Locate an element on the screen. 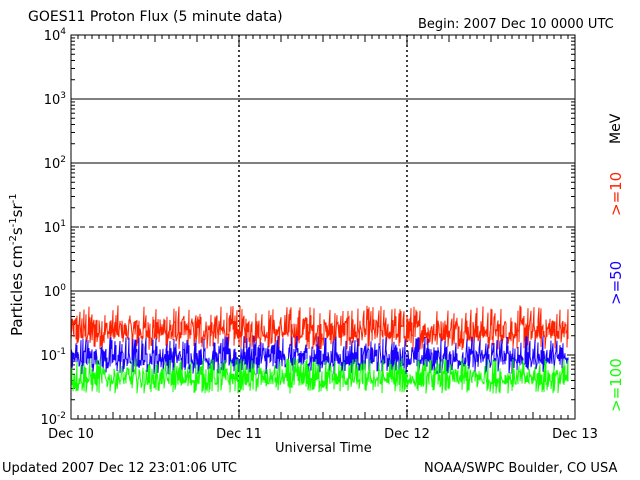 This screenshot has width=640, height=480. y-axis-label: Particles cm-2s-1sr-1 is located at coordinates (16, 264).